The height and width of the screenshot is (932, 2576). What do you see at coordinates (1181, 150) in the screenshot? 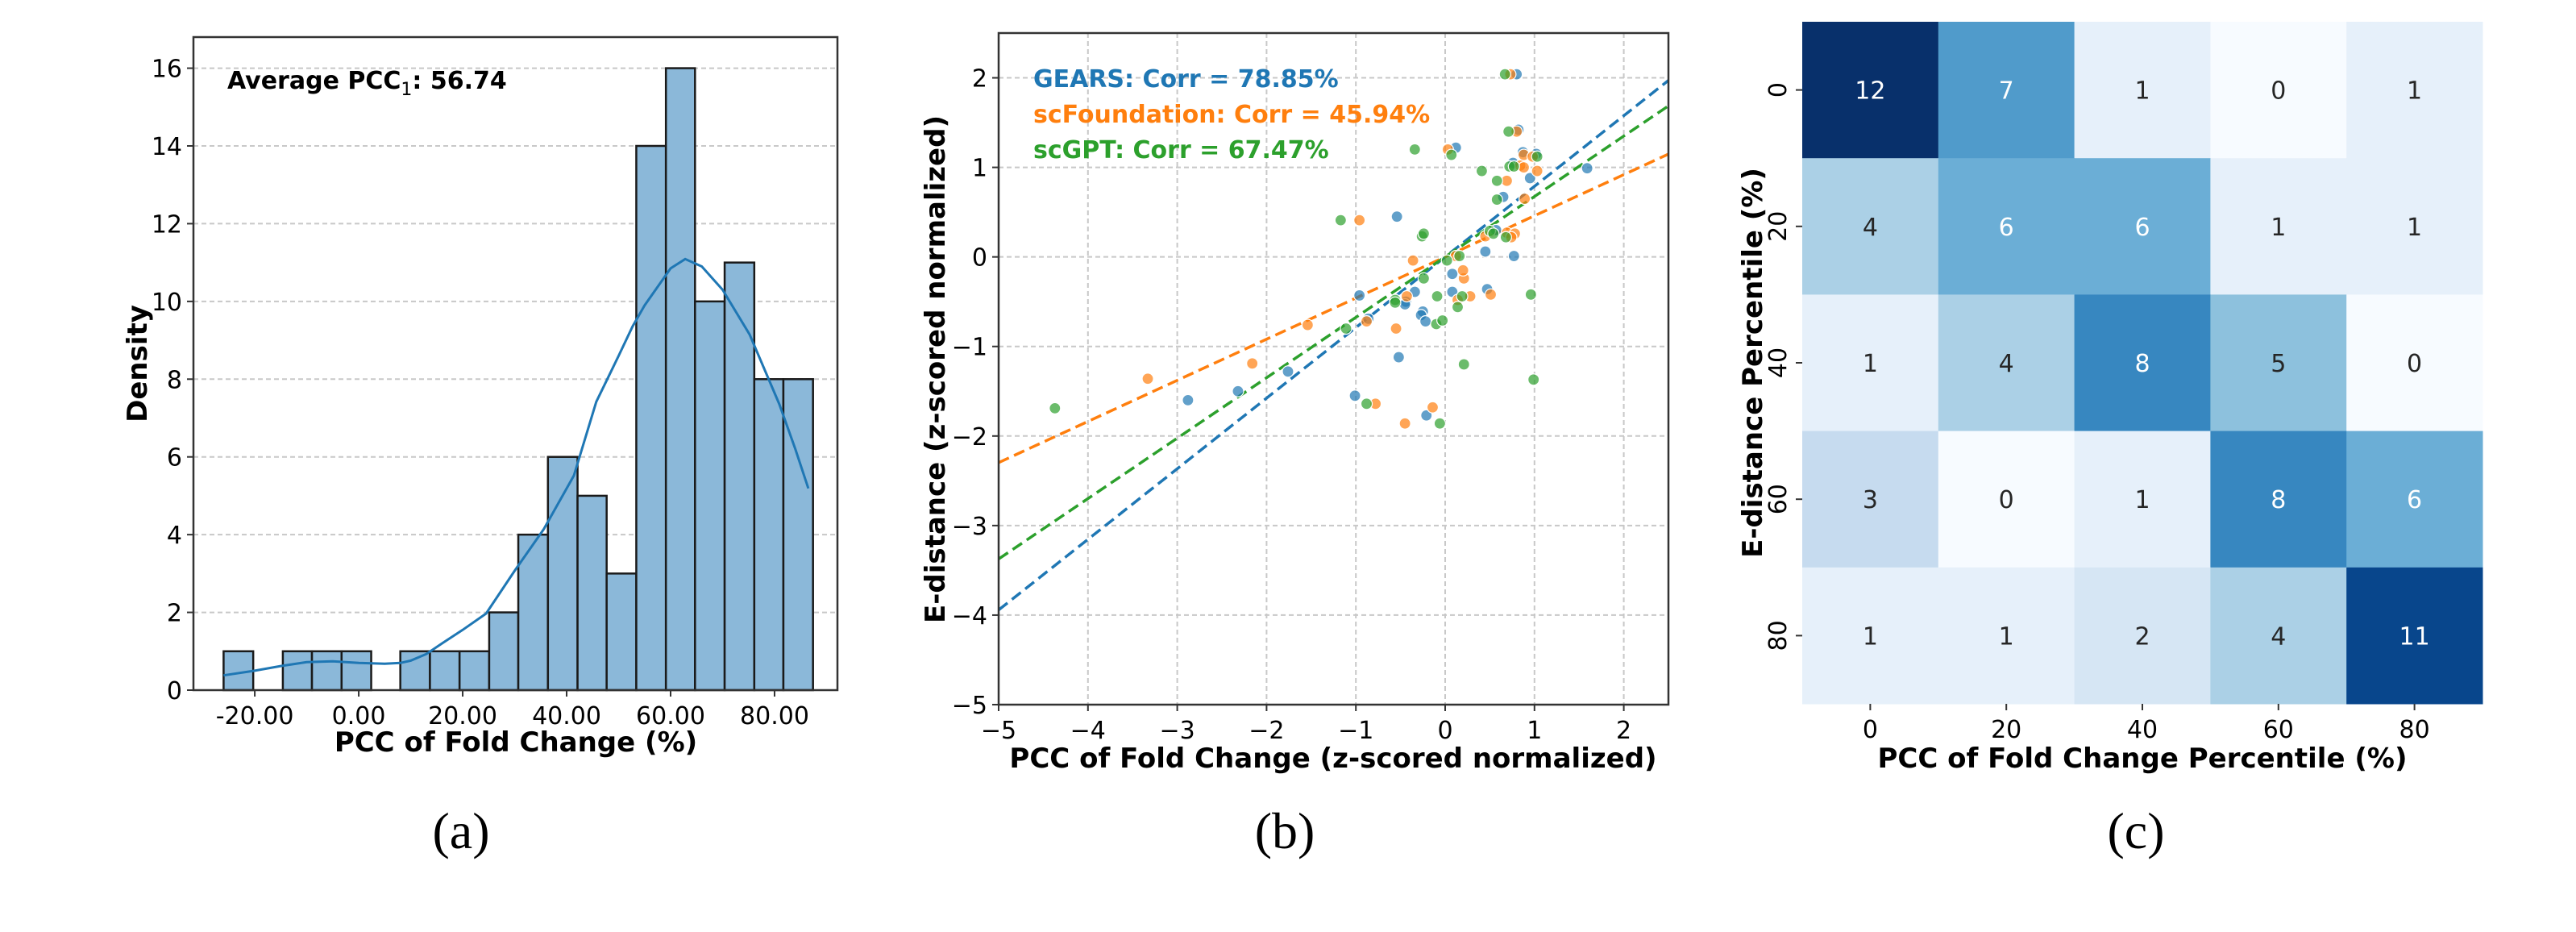
I see `b-legend-entry-scgpt: scGPT: Corr = 67.47%` at bounding box center [1181, 150].